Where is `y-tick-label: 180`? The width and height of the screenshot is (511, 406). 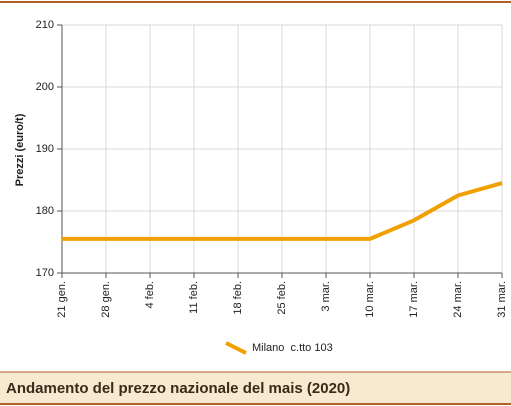
y-tick-label: 180 is located at coordinates (45, 211).